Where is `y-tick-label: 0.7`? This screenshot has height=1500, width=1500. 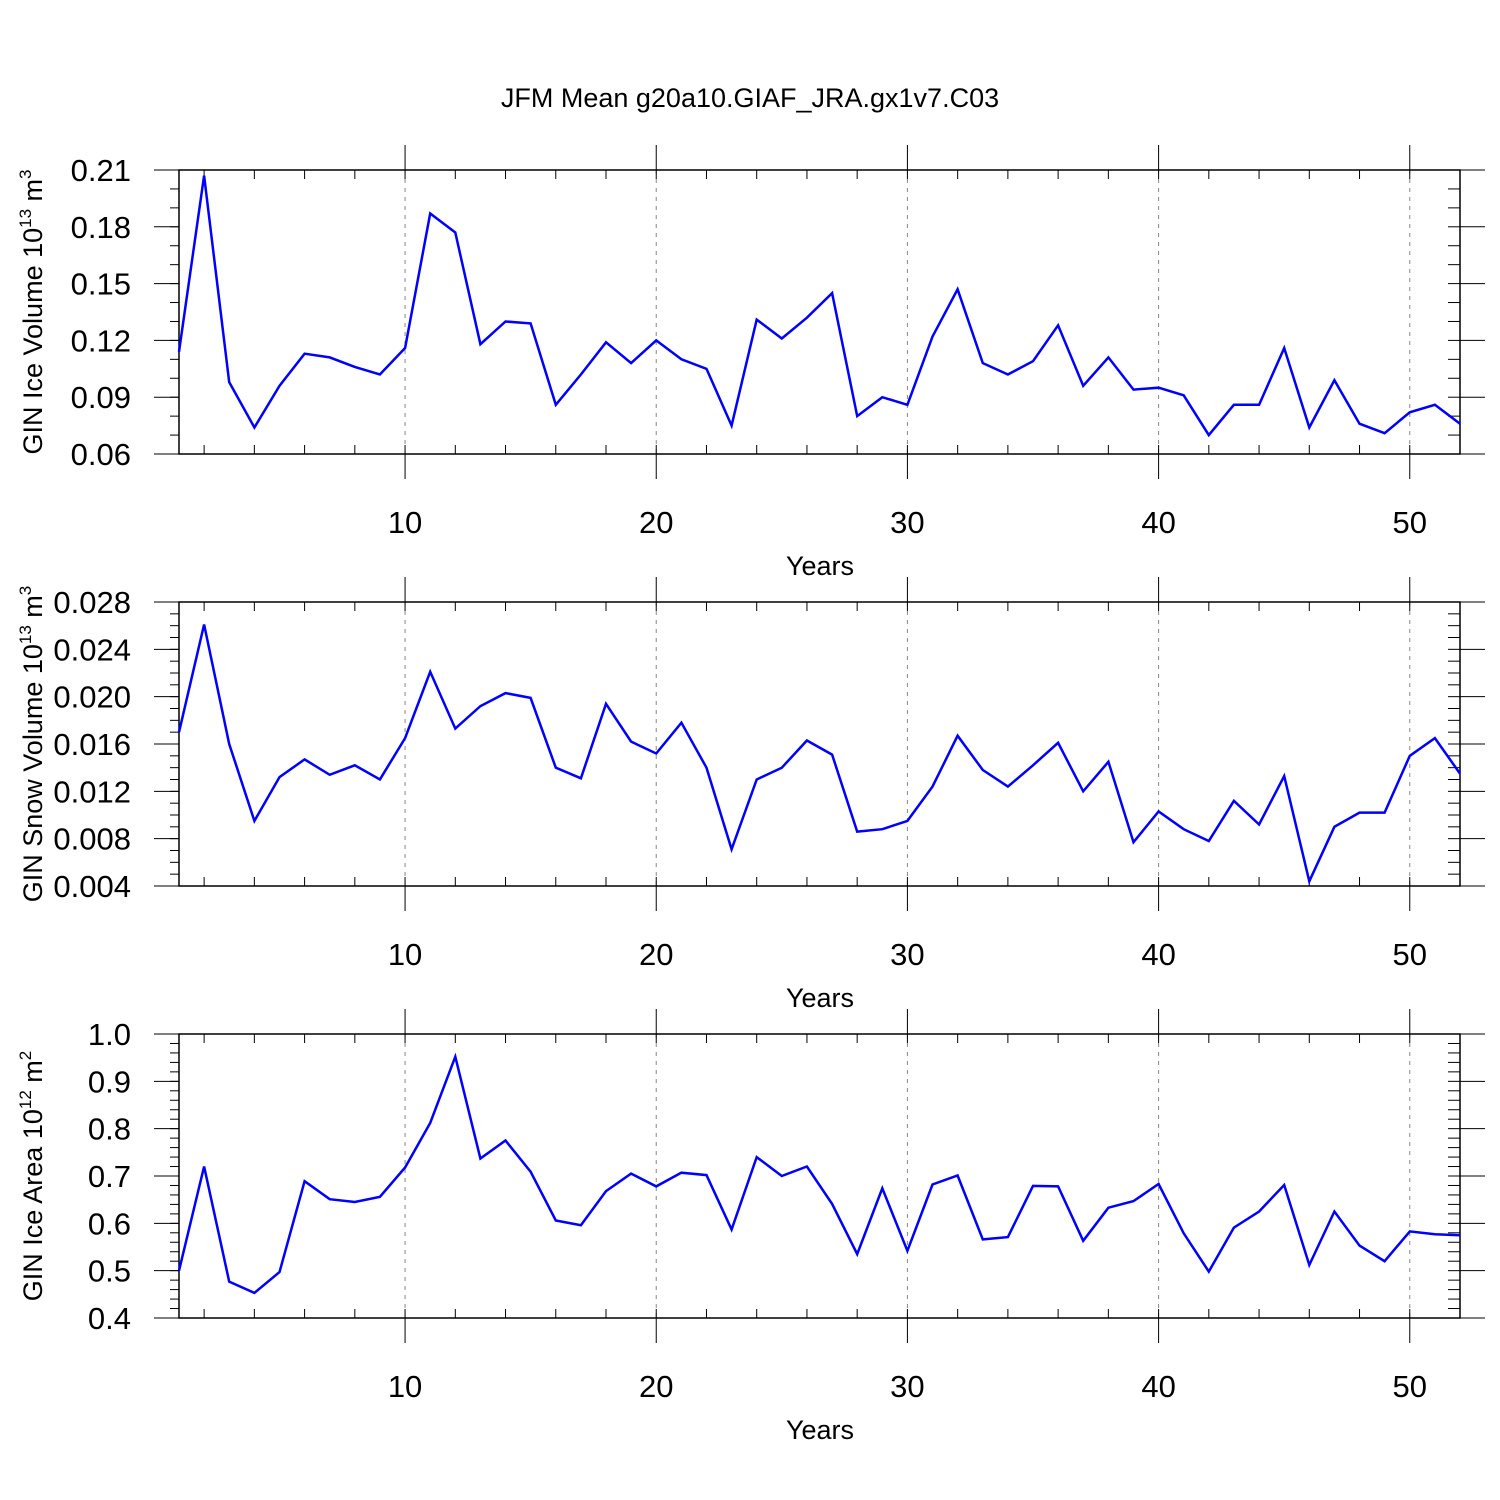
y-tick-label: 0.7 is located at coordinates (109, 1176).